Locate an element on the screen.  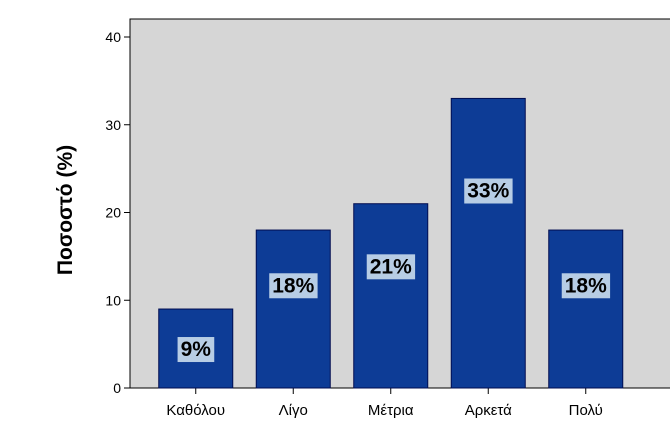
y-axis: 0 10 20 30 40 is located at coordinates (118, 207).